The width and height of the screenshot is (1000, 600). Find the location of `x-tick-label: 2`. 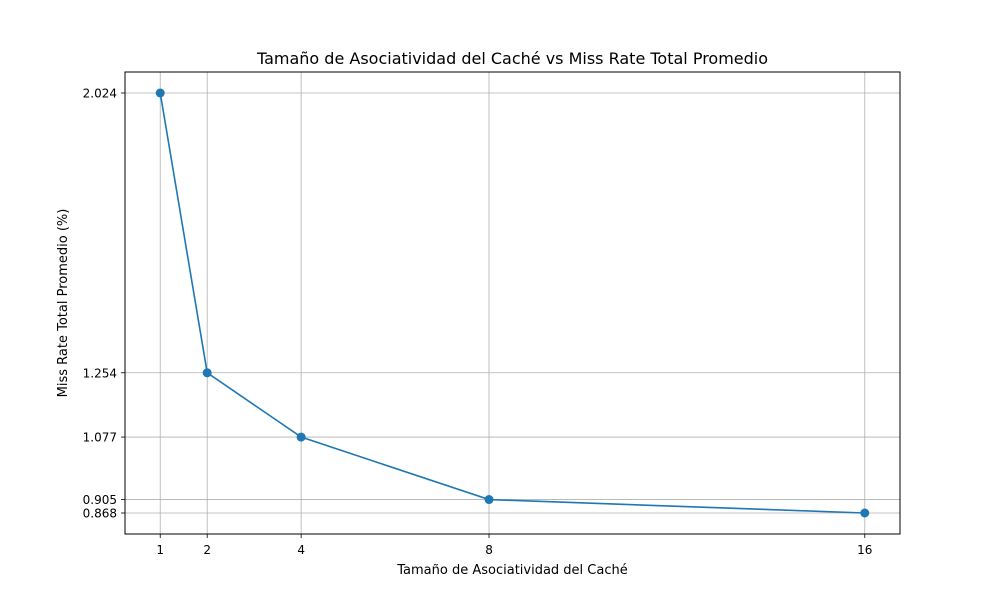

x-tick-label: 2 is located at coordinates (207, 550).